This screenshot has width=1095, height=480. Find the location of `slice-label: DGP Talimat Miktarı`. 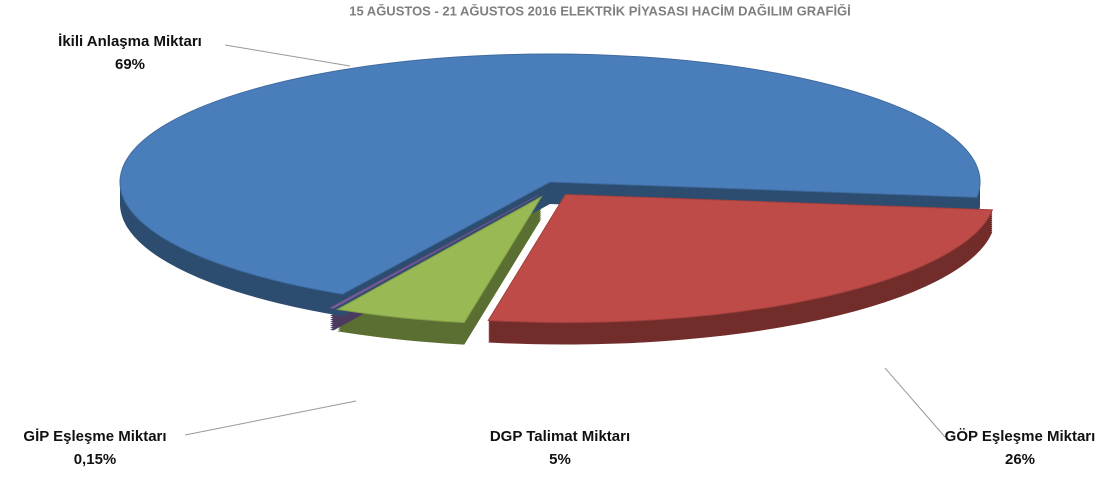

slice-label: DGP Talimat Miktarı is located at coordinates (560, 436).